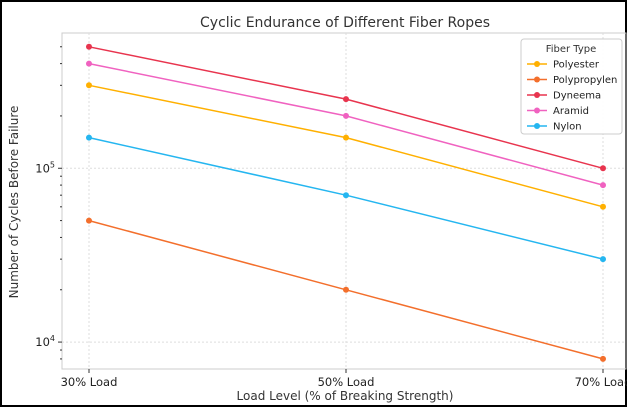  Describe the element at coordinates (346, 382) in the screenshot. I see `x-tick-label: 50% Load` at that location.